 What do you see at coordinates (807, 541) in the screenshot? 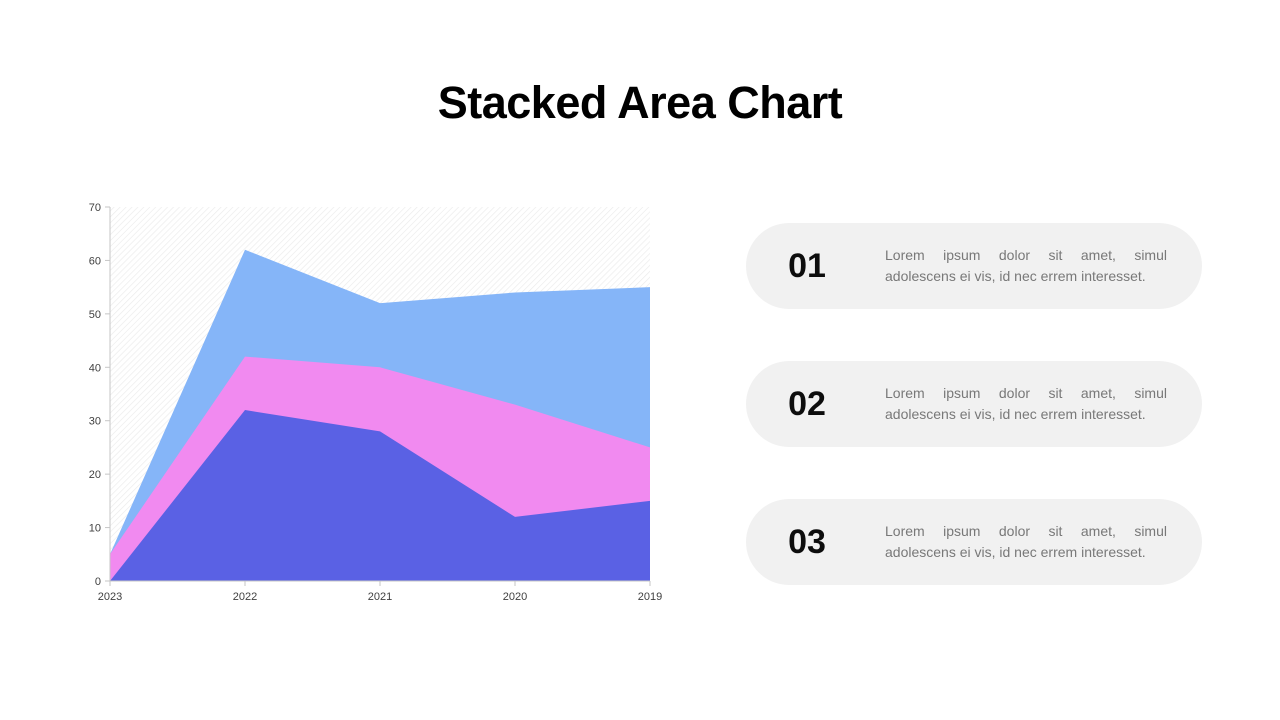
I see `card-number: 03` at bounding box center [807, 541].